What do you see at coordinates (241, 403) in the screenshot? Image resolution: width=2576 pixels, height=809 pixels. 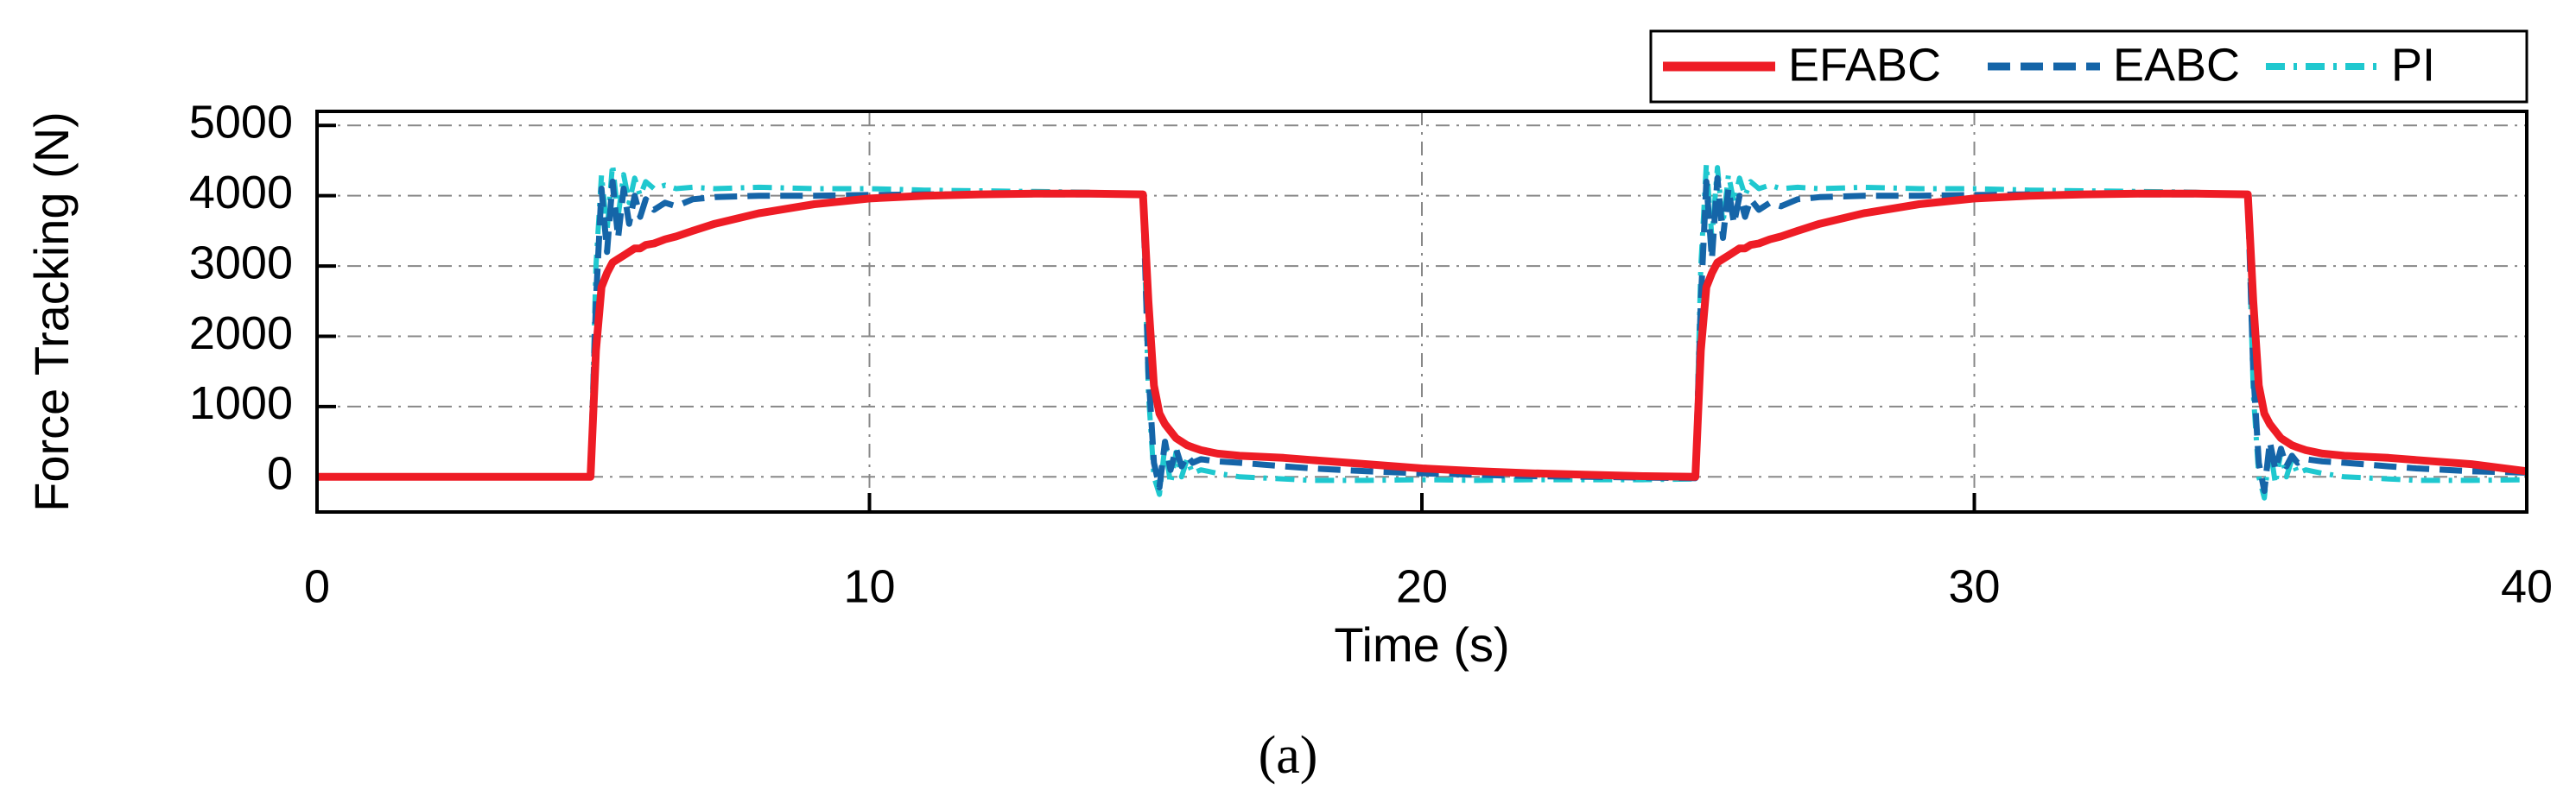 I see `y-tick-label: 1000` at bounding box center [241, 403].